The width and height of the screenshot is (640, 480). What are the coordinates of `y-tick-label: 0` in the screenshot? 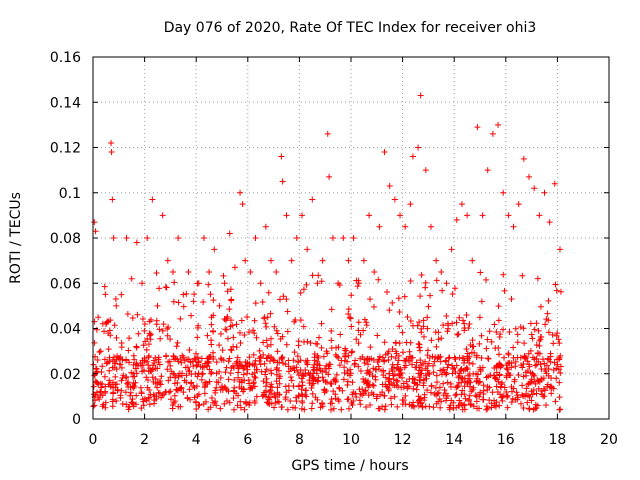 It's located at (76, 420).